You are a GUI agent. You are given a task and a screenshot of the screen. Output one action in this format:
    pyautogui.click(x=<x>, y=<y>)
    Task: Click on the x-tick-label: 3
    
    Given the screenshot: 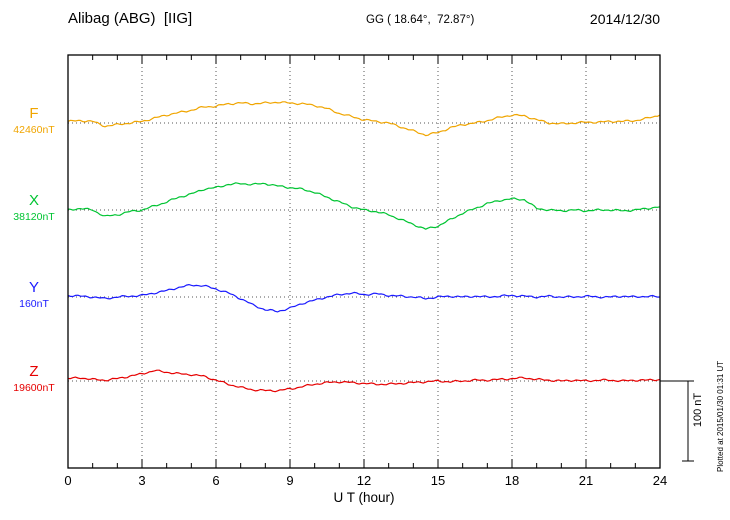 What is the action you would take?
    pyautogui.click(x=141, y=480)
    